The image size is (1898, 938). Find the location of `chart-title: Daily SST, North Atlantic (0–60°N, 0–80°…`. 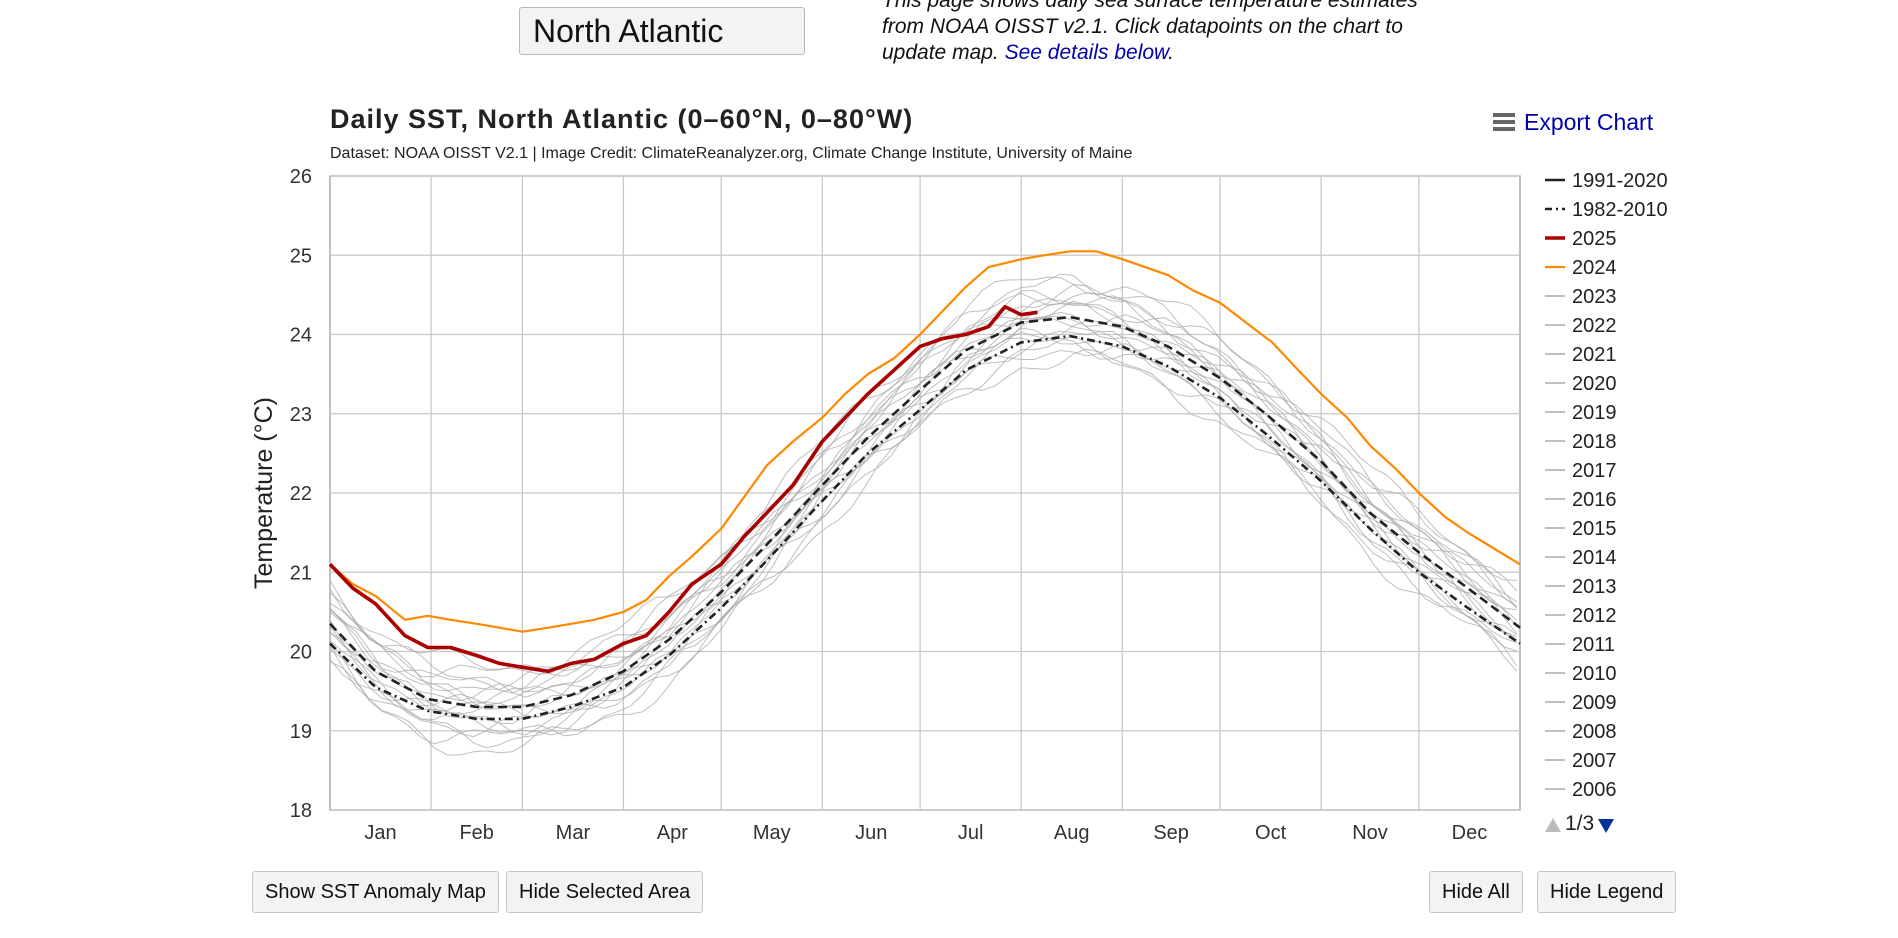

chart-title: Daily SST, North Atlantic (0–60°N, 0–80°… is located at coordinates (621, 119).